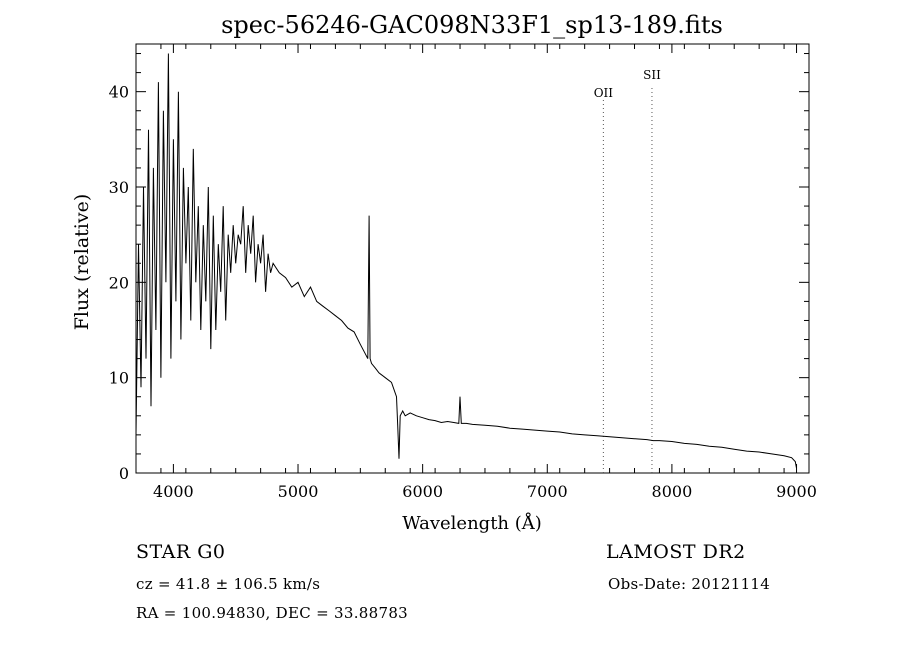 Image resolution: width=900 pixels, height=650 pixels. I want to click on y-tick-label: 40, so click(119, 92).